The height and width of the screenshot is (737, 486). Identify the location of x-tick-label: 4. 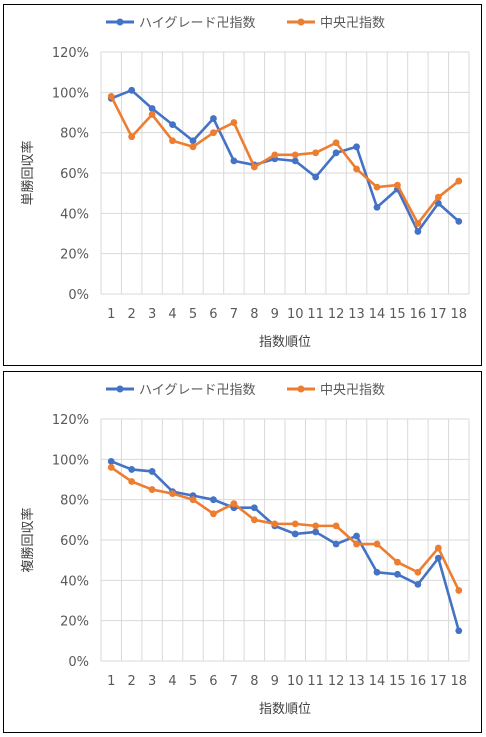
(172, 314).